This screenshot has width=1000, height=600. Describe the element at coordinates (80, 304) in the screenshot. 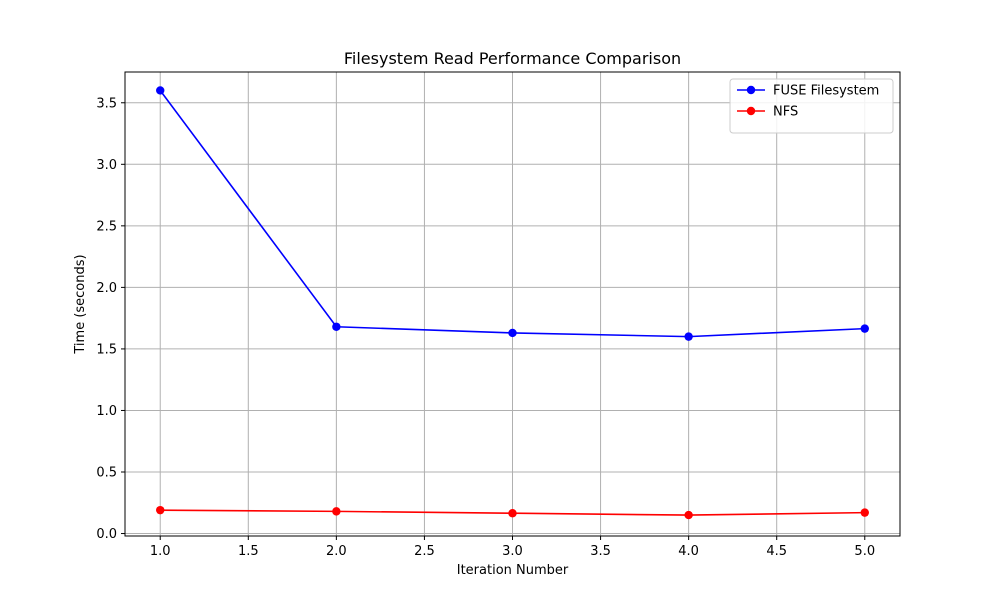

I see `y-axis-label: Time (seconds)` at that location.